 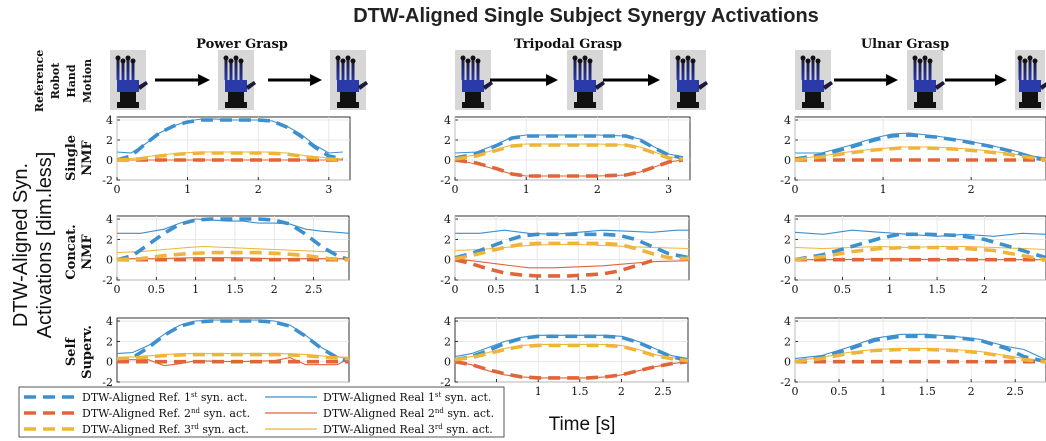 I want to click on row-label-word: Superv., so click(x=87, y=352).